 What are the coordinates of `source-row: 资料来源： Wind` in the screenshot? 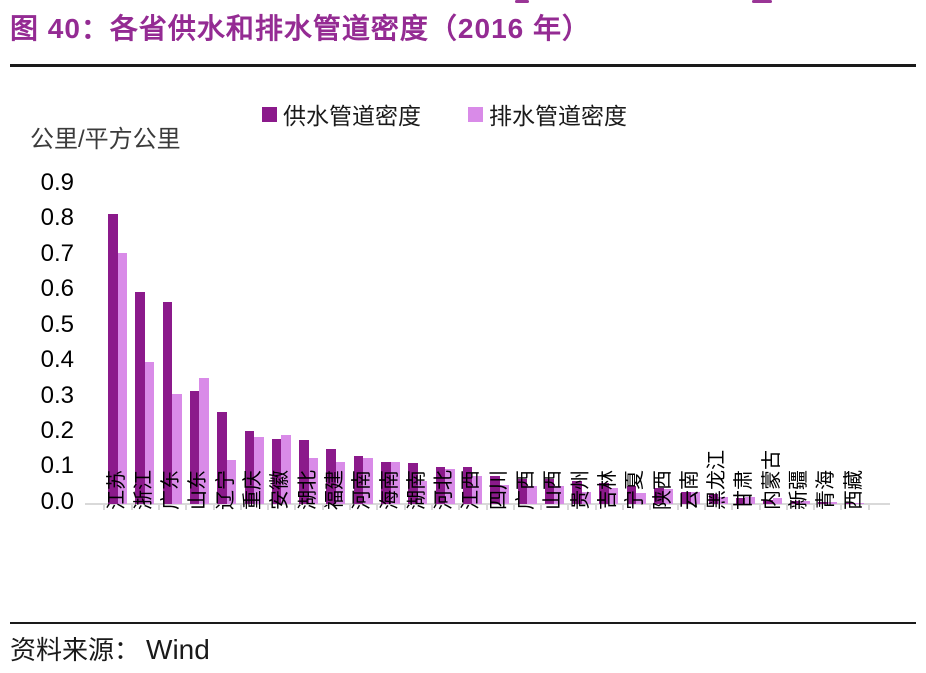 It's located at (110, 648).